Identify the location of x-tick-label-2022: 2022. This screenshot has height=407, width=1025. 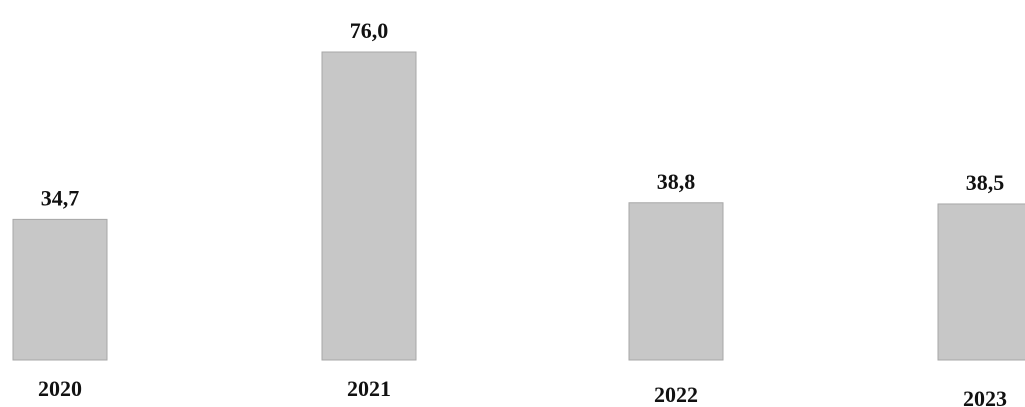
(676, 394).